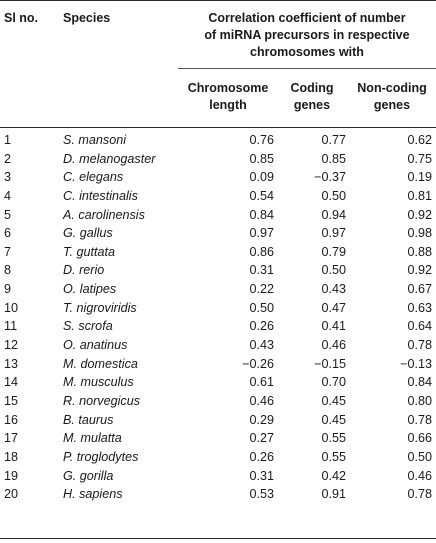 This screenshot has height=543, width=436. I want to click on header-coding-genes-line-2: genes, so click(312, 105).